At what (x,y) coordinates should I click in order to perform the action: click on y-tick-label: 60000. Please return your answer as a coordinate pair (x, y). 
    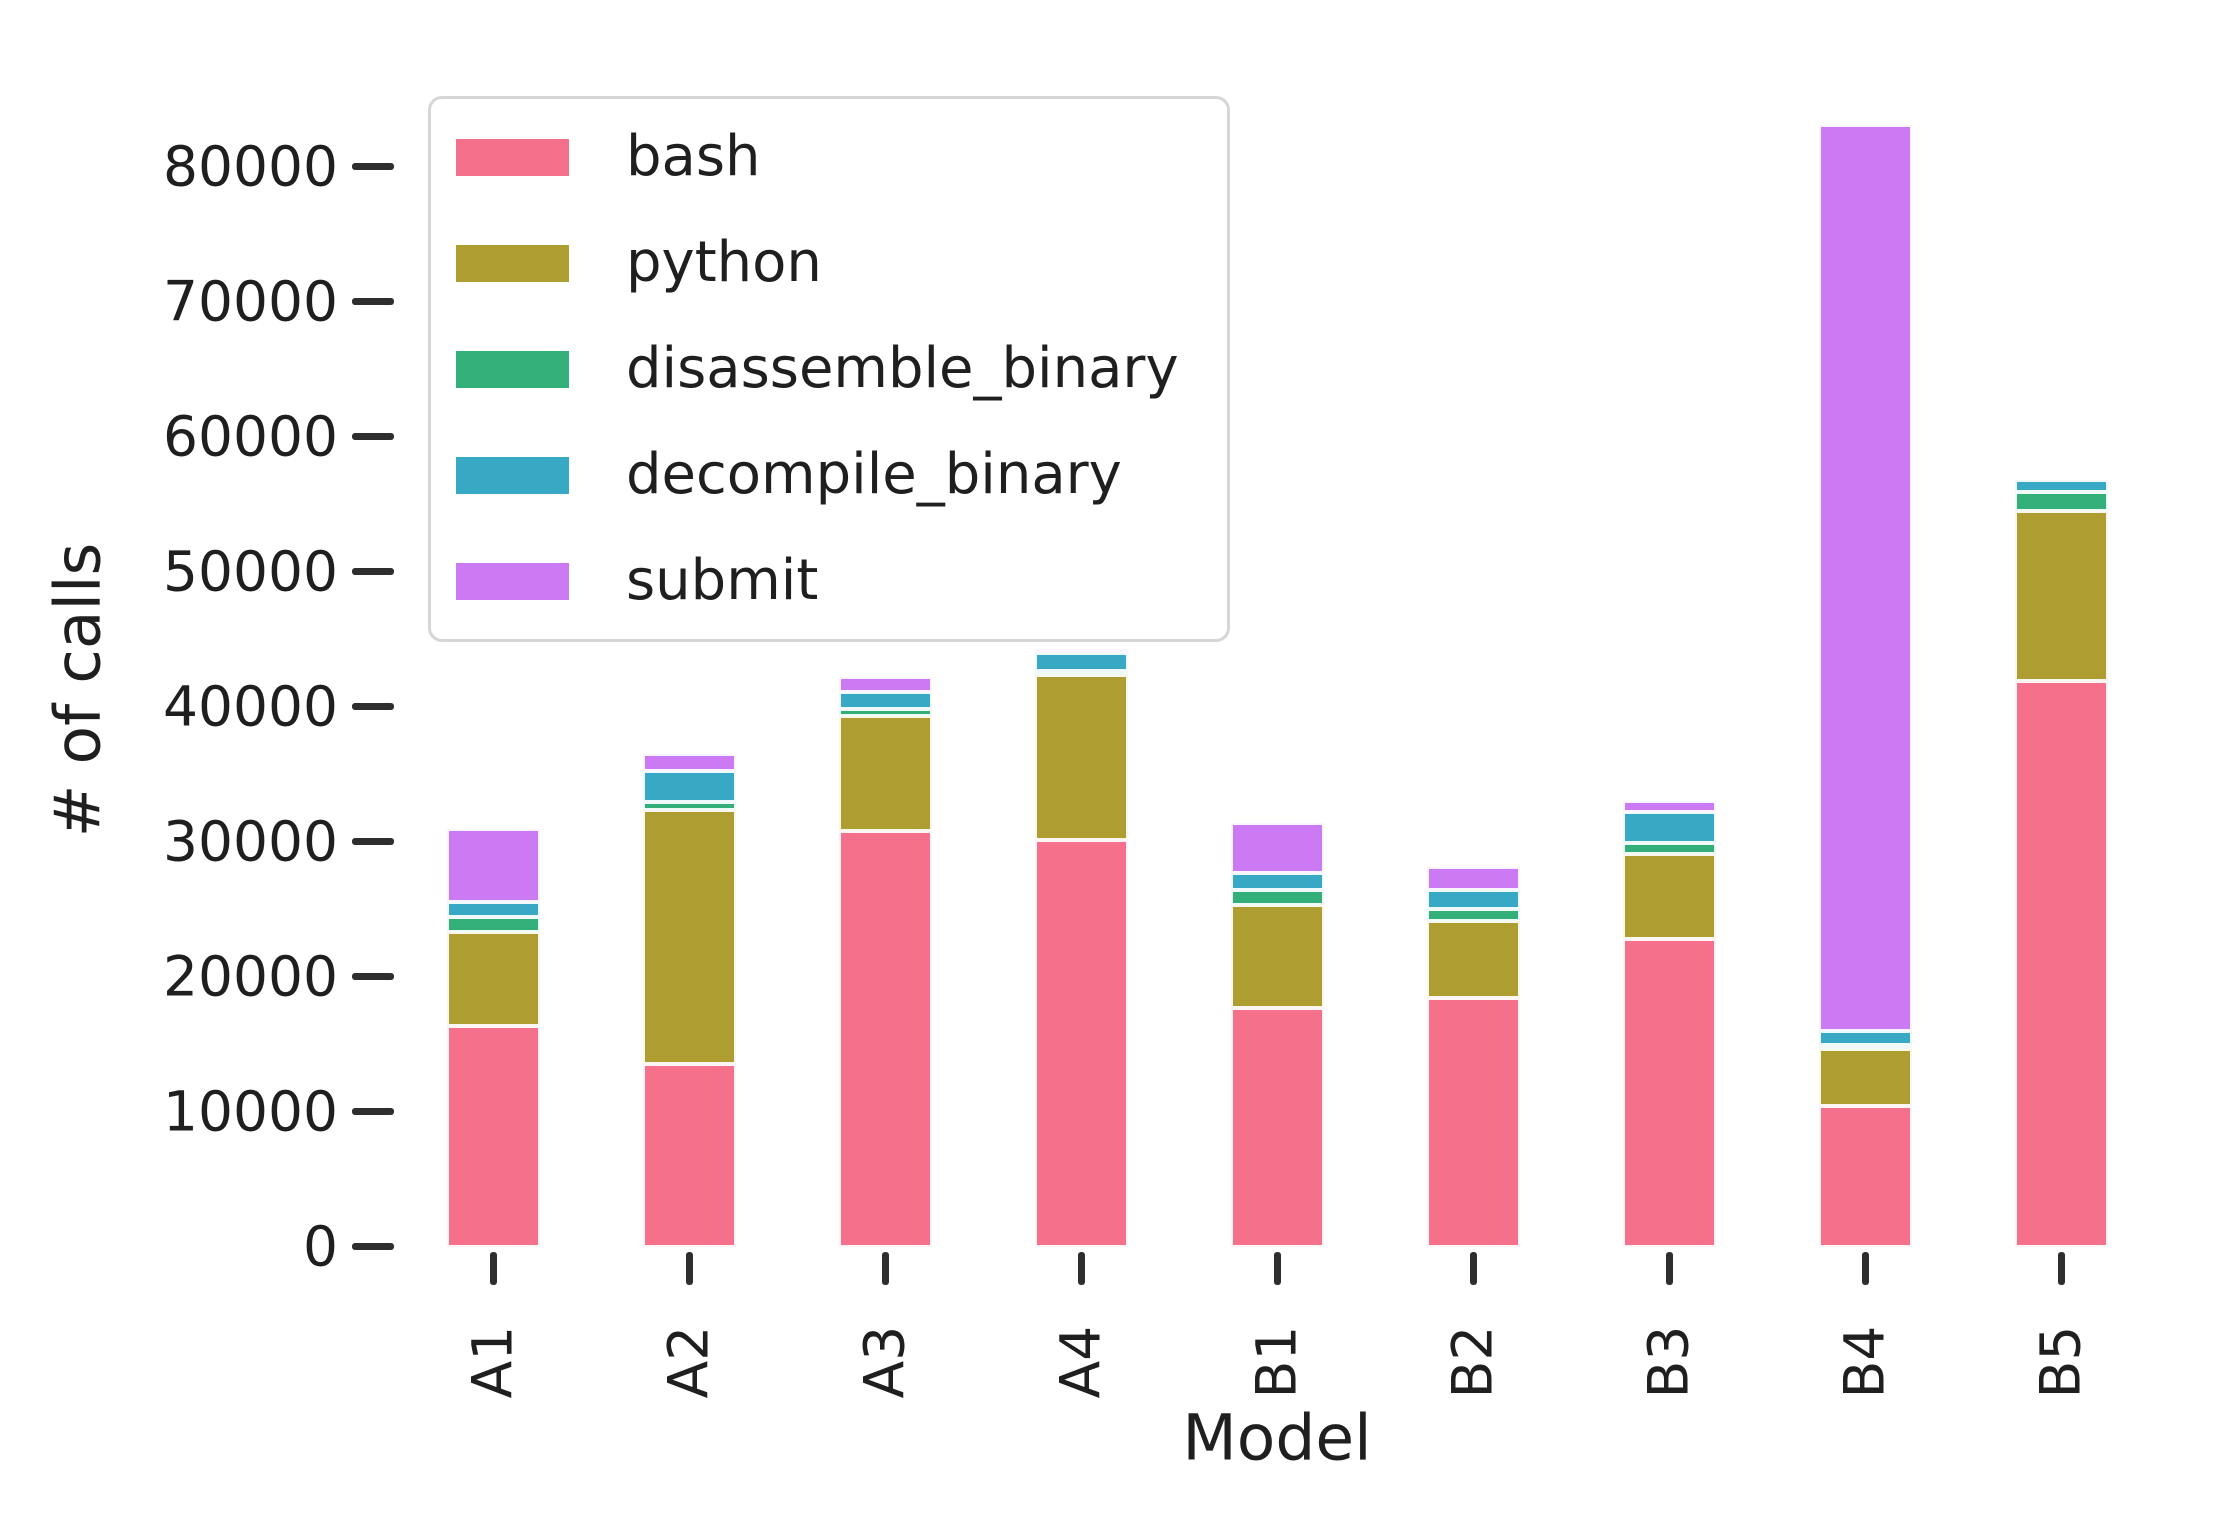
    Looking at the image, I should click on (250, 436).